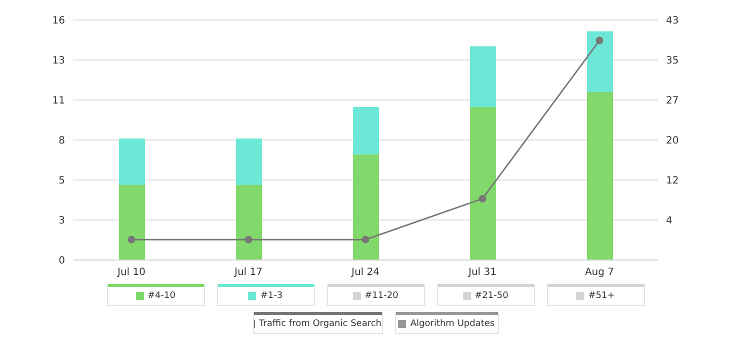 This screenshot has height=341, width=731. I want to click on y-tick-label: 13, so click(58, 61).